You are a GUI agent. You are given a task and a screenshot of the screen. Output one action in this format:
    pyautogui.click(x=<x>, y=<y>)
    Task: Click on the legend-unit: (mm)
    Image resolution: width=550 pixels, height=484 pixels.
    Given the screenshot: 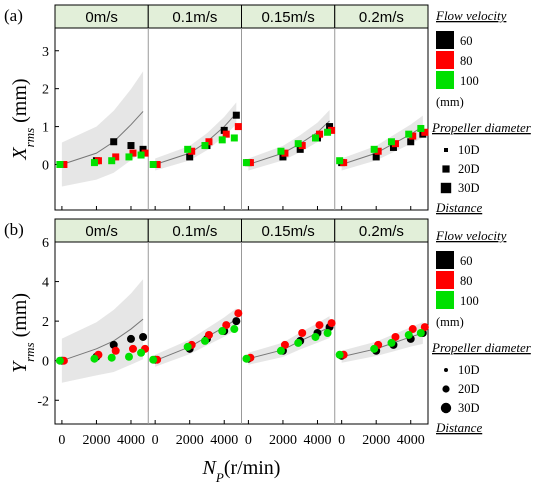 What is the action you would take?
    pyautogui.click(x=450, y=102)
    